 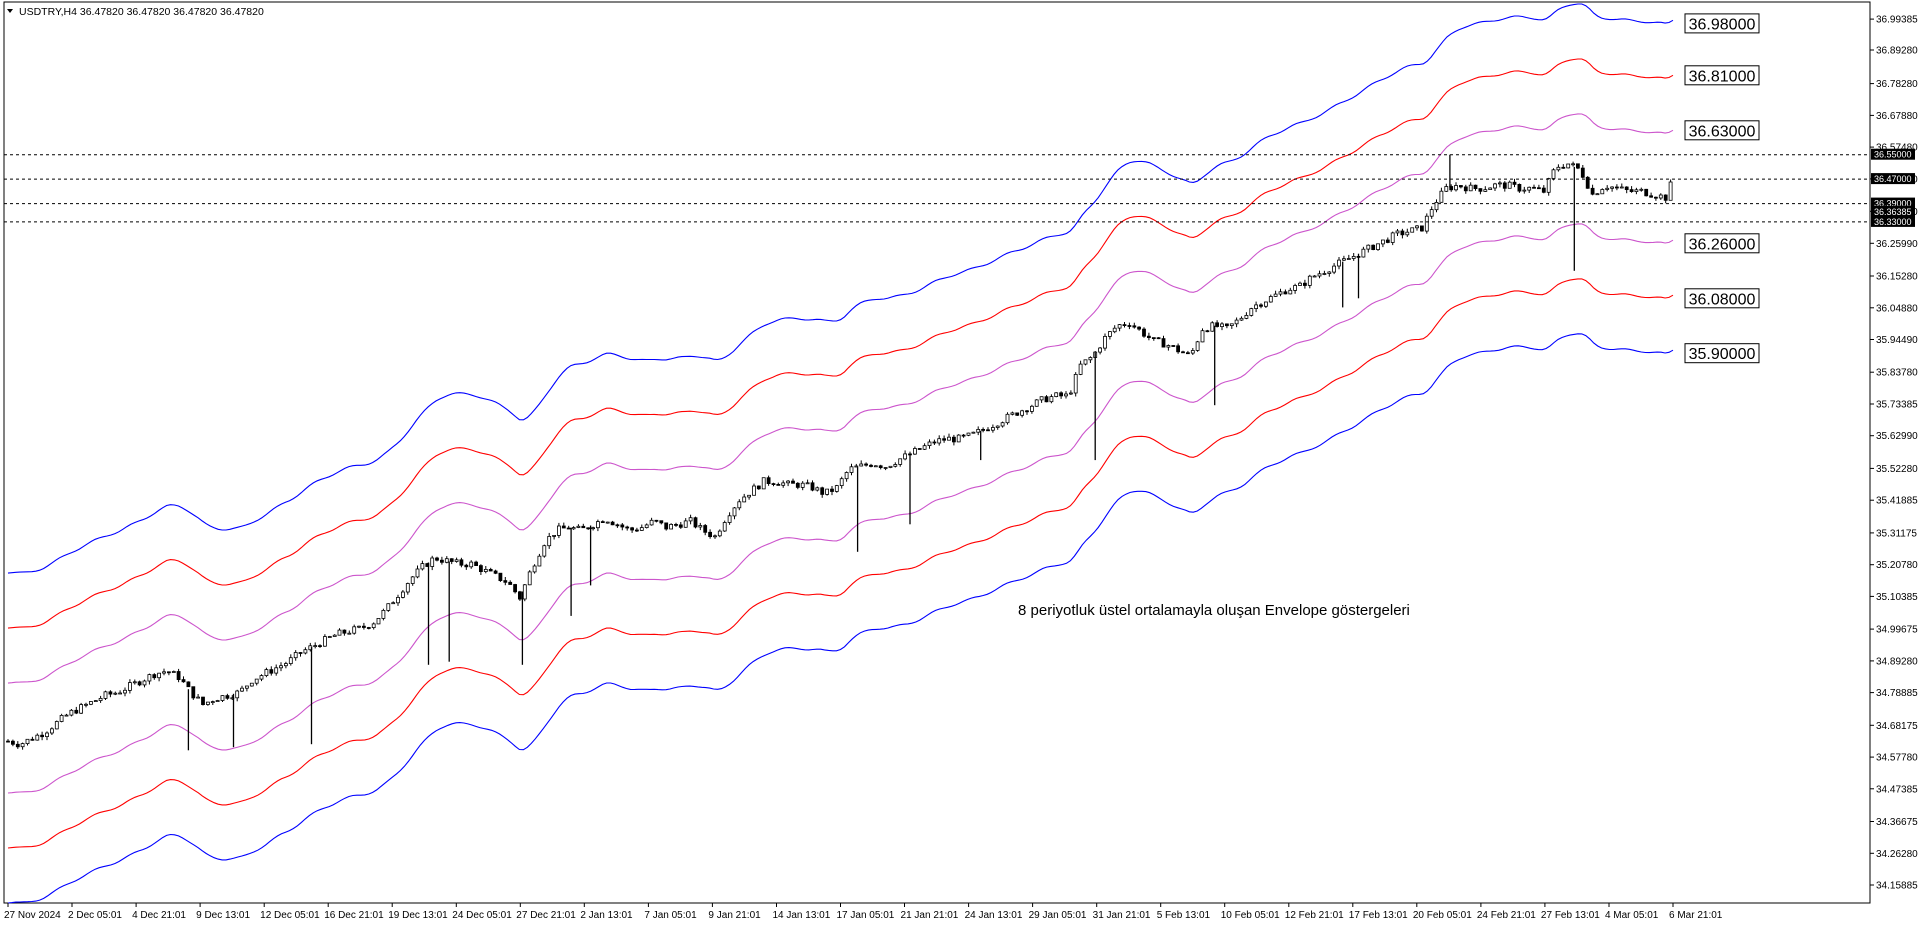 I want to click on y-tick-label: 36.99385, so click(x=1897, y=20).